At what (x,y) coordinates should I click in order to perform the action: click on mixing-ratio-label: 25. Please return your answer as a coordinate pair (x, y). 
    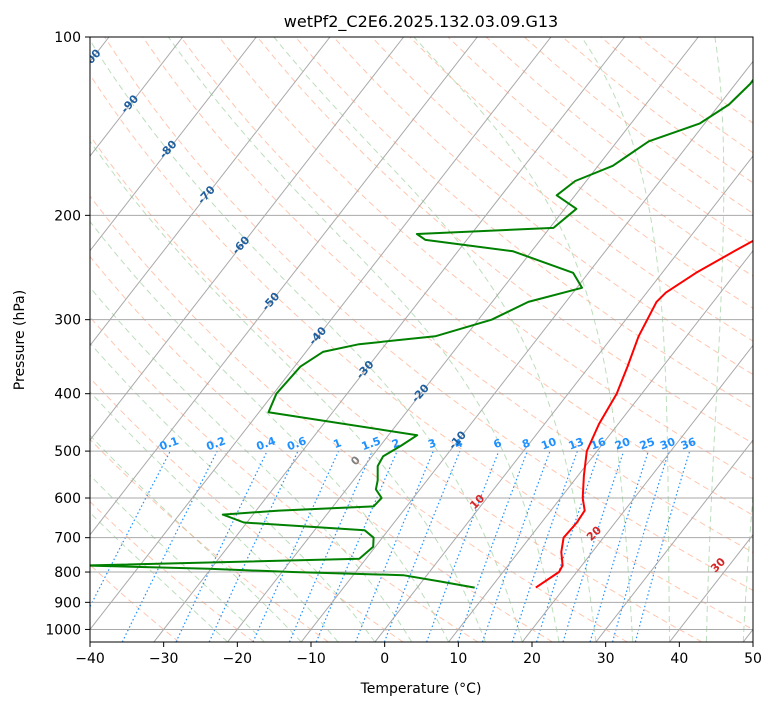
    Looking at the image, I should click on (647, 443).